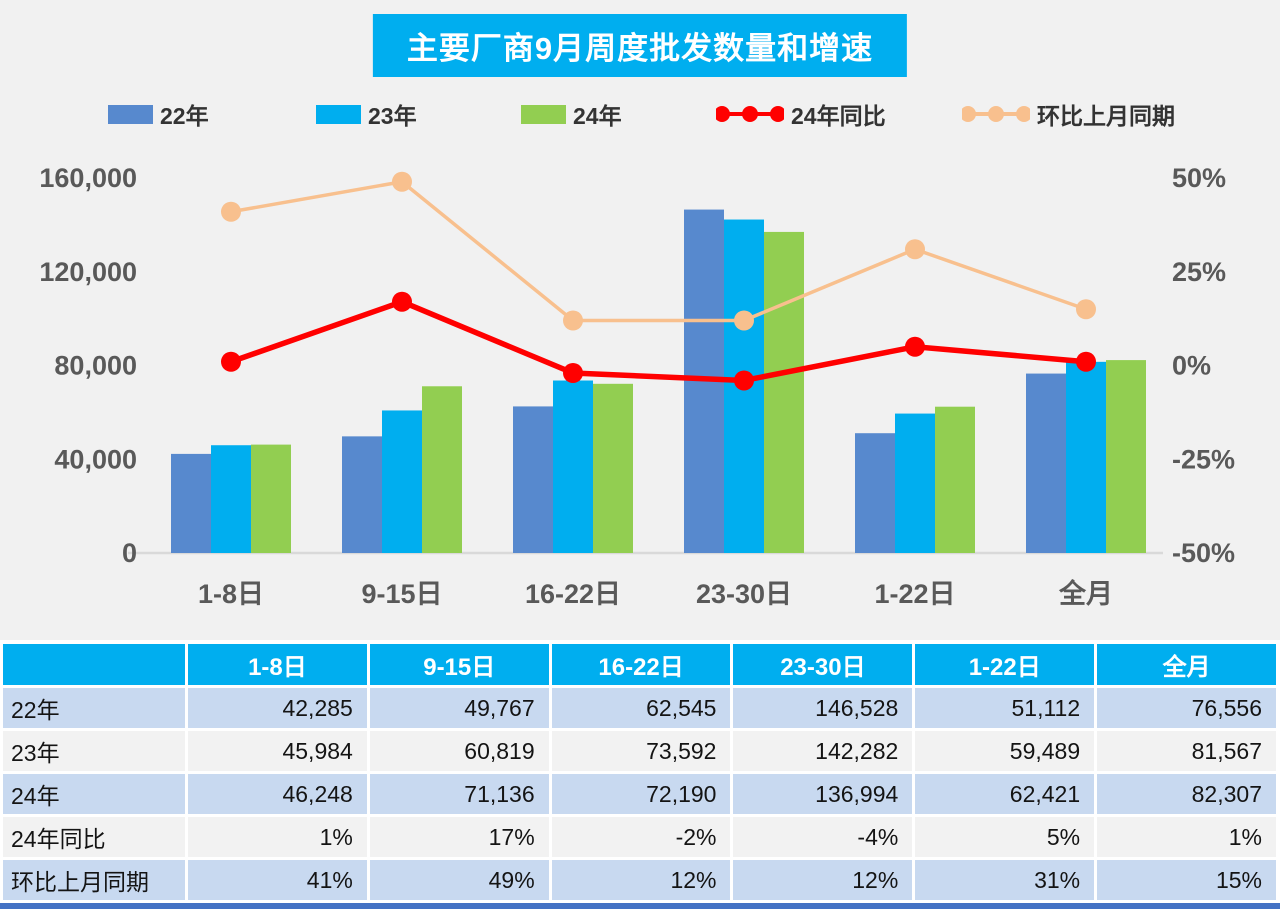 The image size is (1280, 909). I want to click on table-cell: 5%, so click(1005, 837).